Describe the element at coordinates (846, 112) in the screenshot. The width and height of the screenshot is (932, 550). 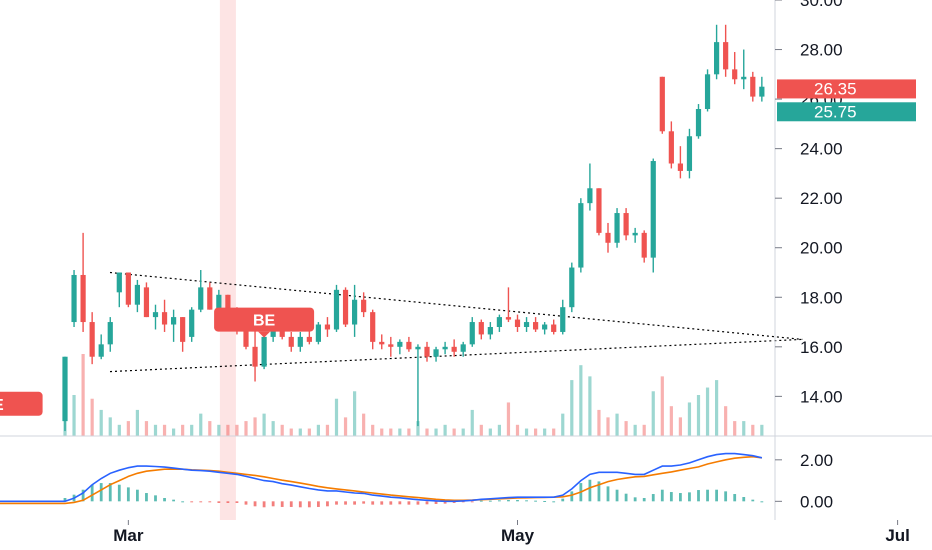
I see `price-tag-1: 25.75` at that location.